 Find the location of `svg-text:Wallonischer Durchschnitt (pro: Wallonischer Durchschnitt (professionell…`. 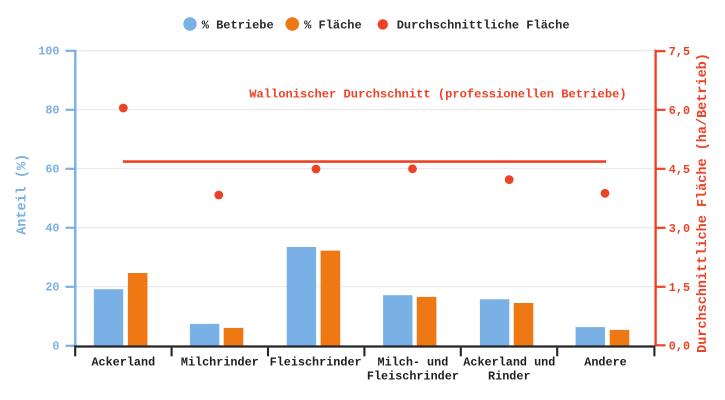

svg-text:Wallonischer Durchschnitt (pro: Wallonischer Durchschnitt (professionell… is located at coordinates (437, 95).